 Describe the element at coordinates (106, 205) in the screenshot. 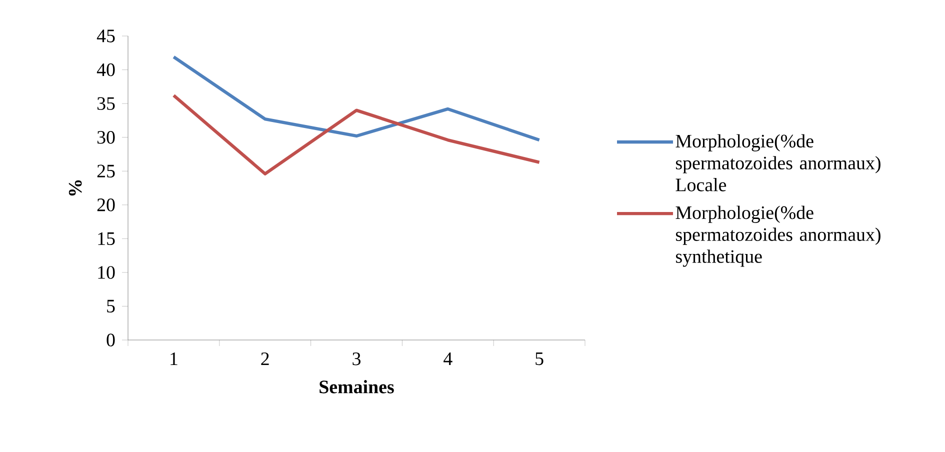

I see `y-tick-label: 20` at that location.